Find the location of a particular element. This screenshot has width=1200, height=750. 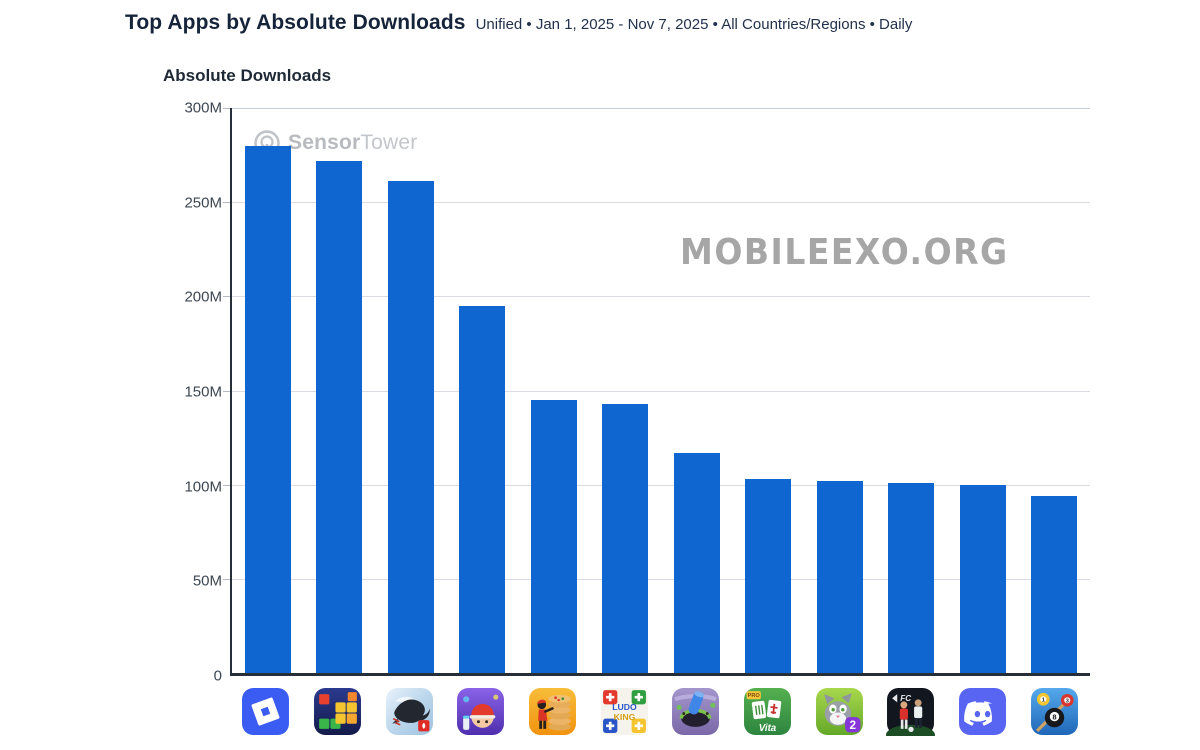

bar-hole-io is located at coordinates (696, 562).